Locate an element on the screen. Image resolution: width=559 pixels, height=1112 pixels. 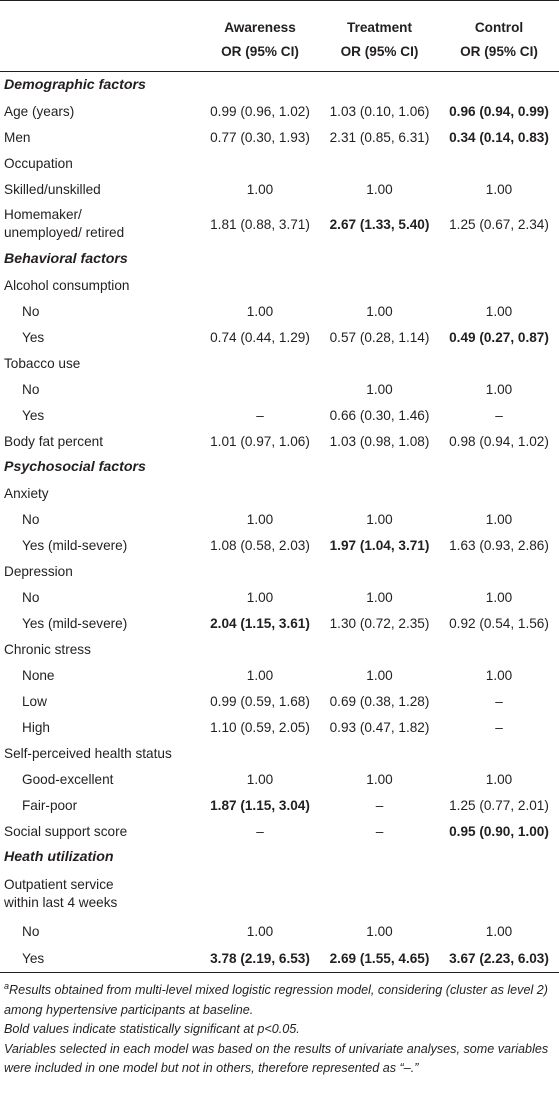
row-label: Social support score is located at coordinates (66, 831).